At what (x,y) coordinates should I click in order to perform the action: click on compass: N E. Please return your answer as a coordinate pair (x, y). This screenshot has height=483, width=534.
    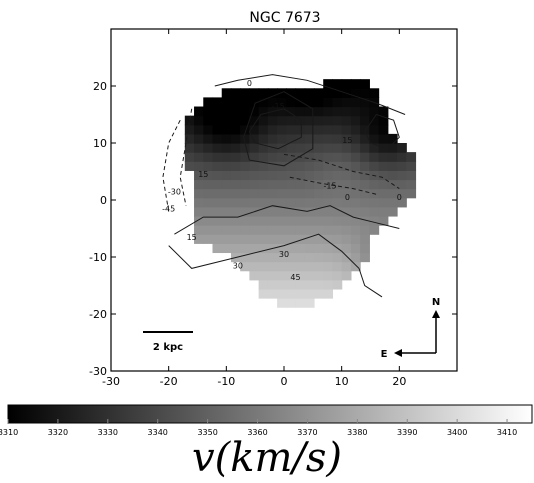
    Looking at the image, I should click on (411, 328).